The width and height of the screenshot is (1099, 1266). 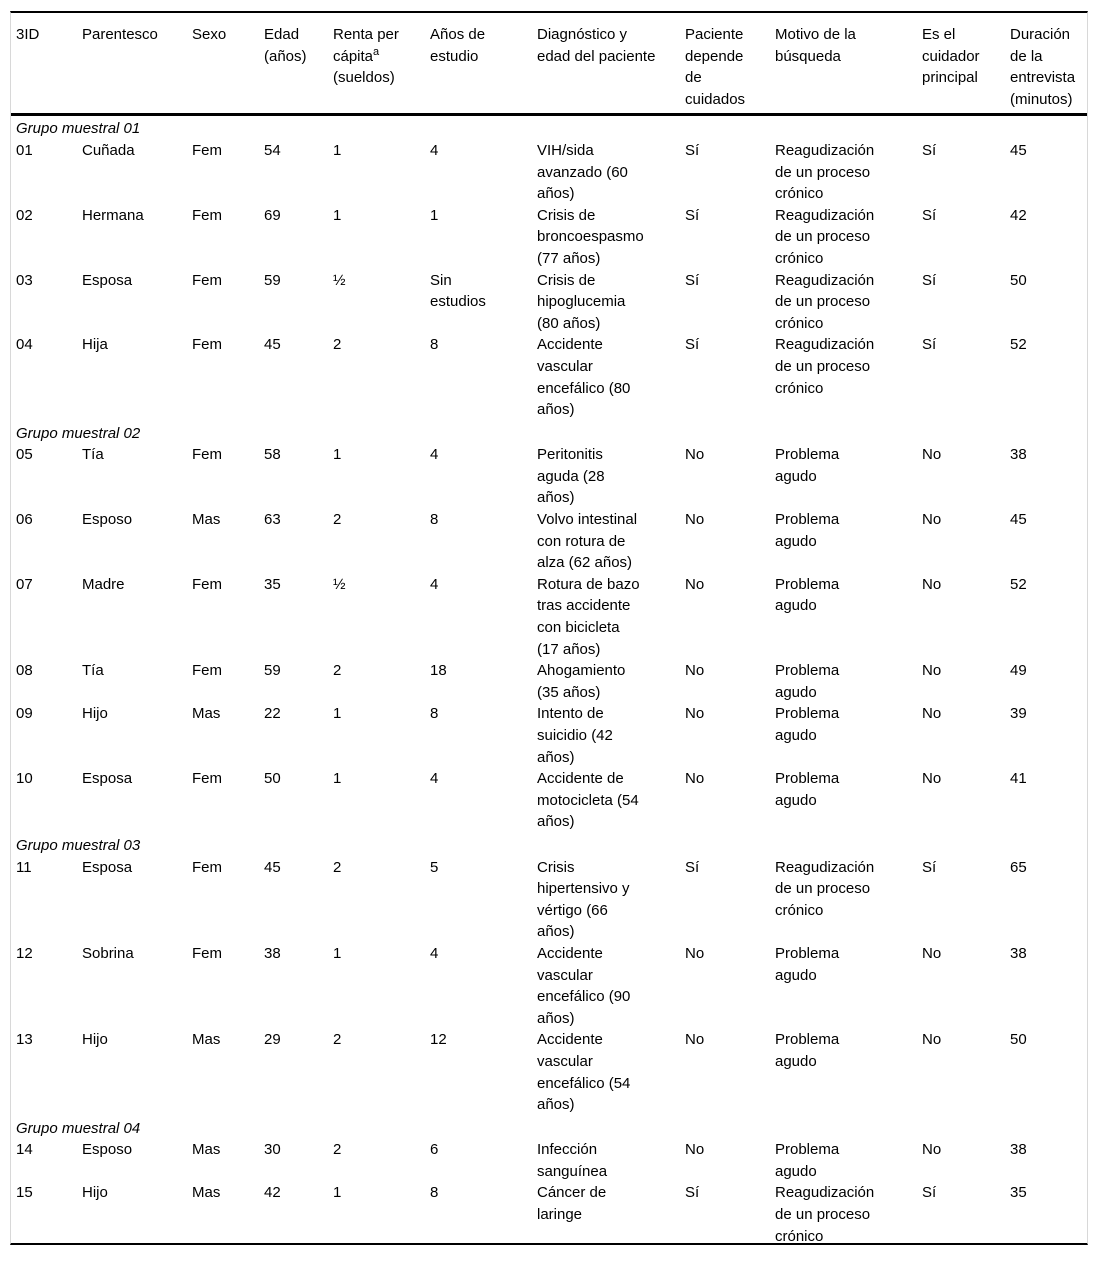 I want to click on table-cell: 06, so click(x=24, y=520).